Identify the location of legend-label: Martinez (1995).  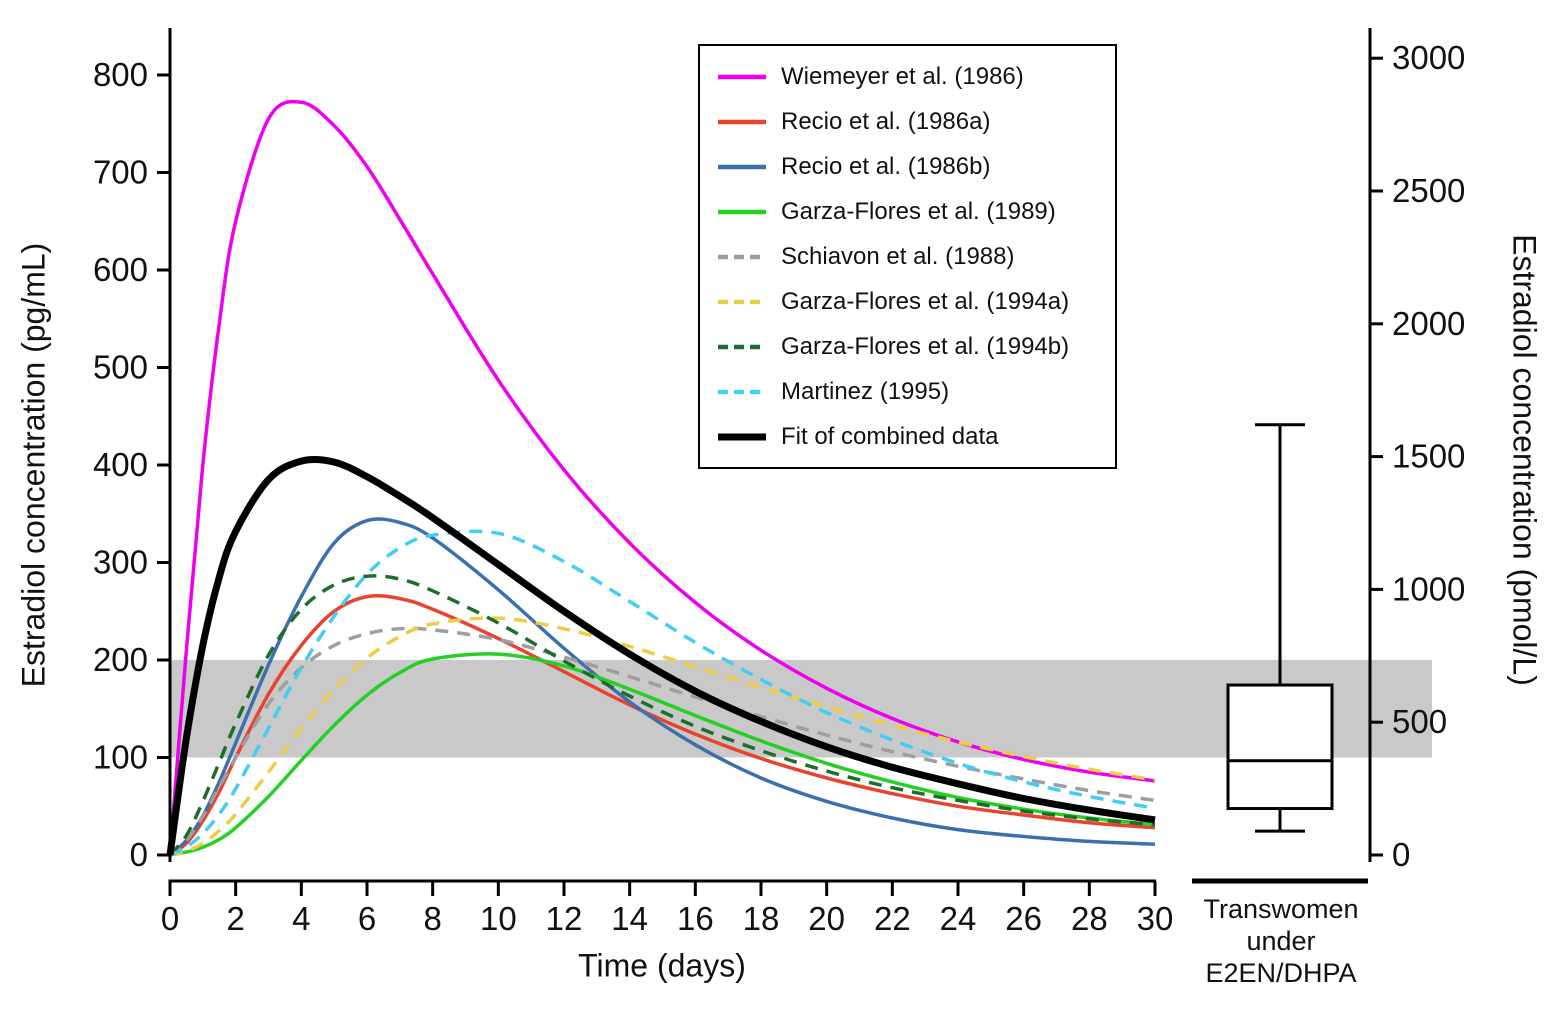
(865, 391).